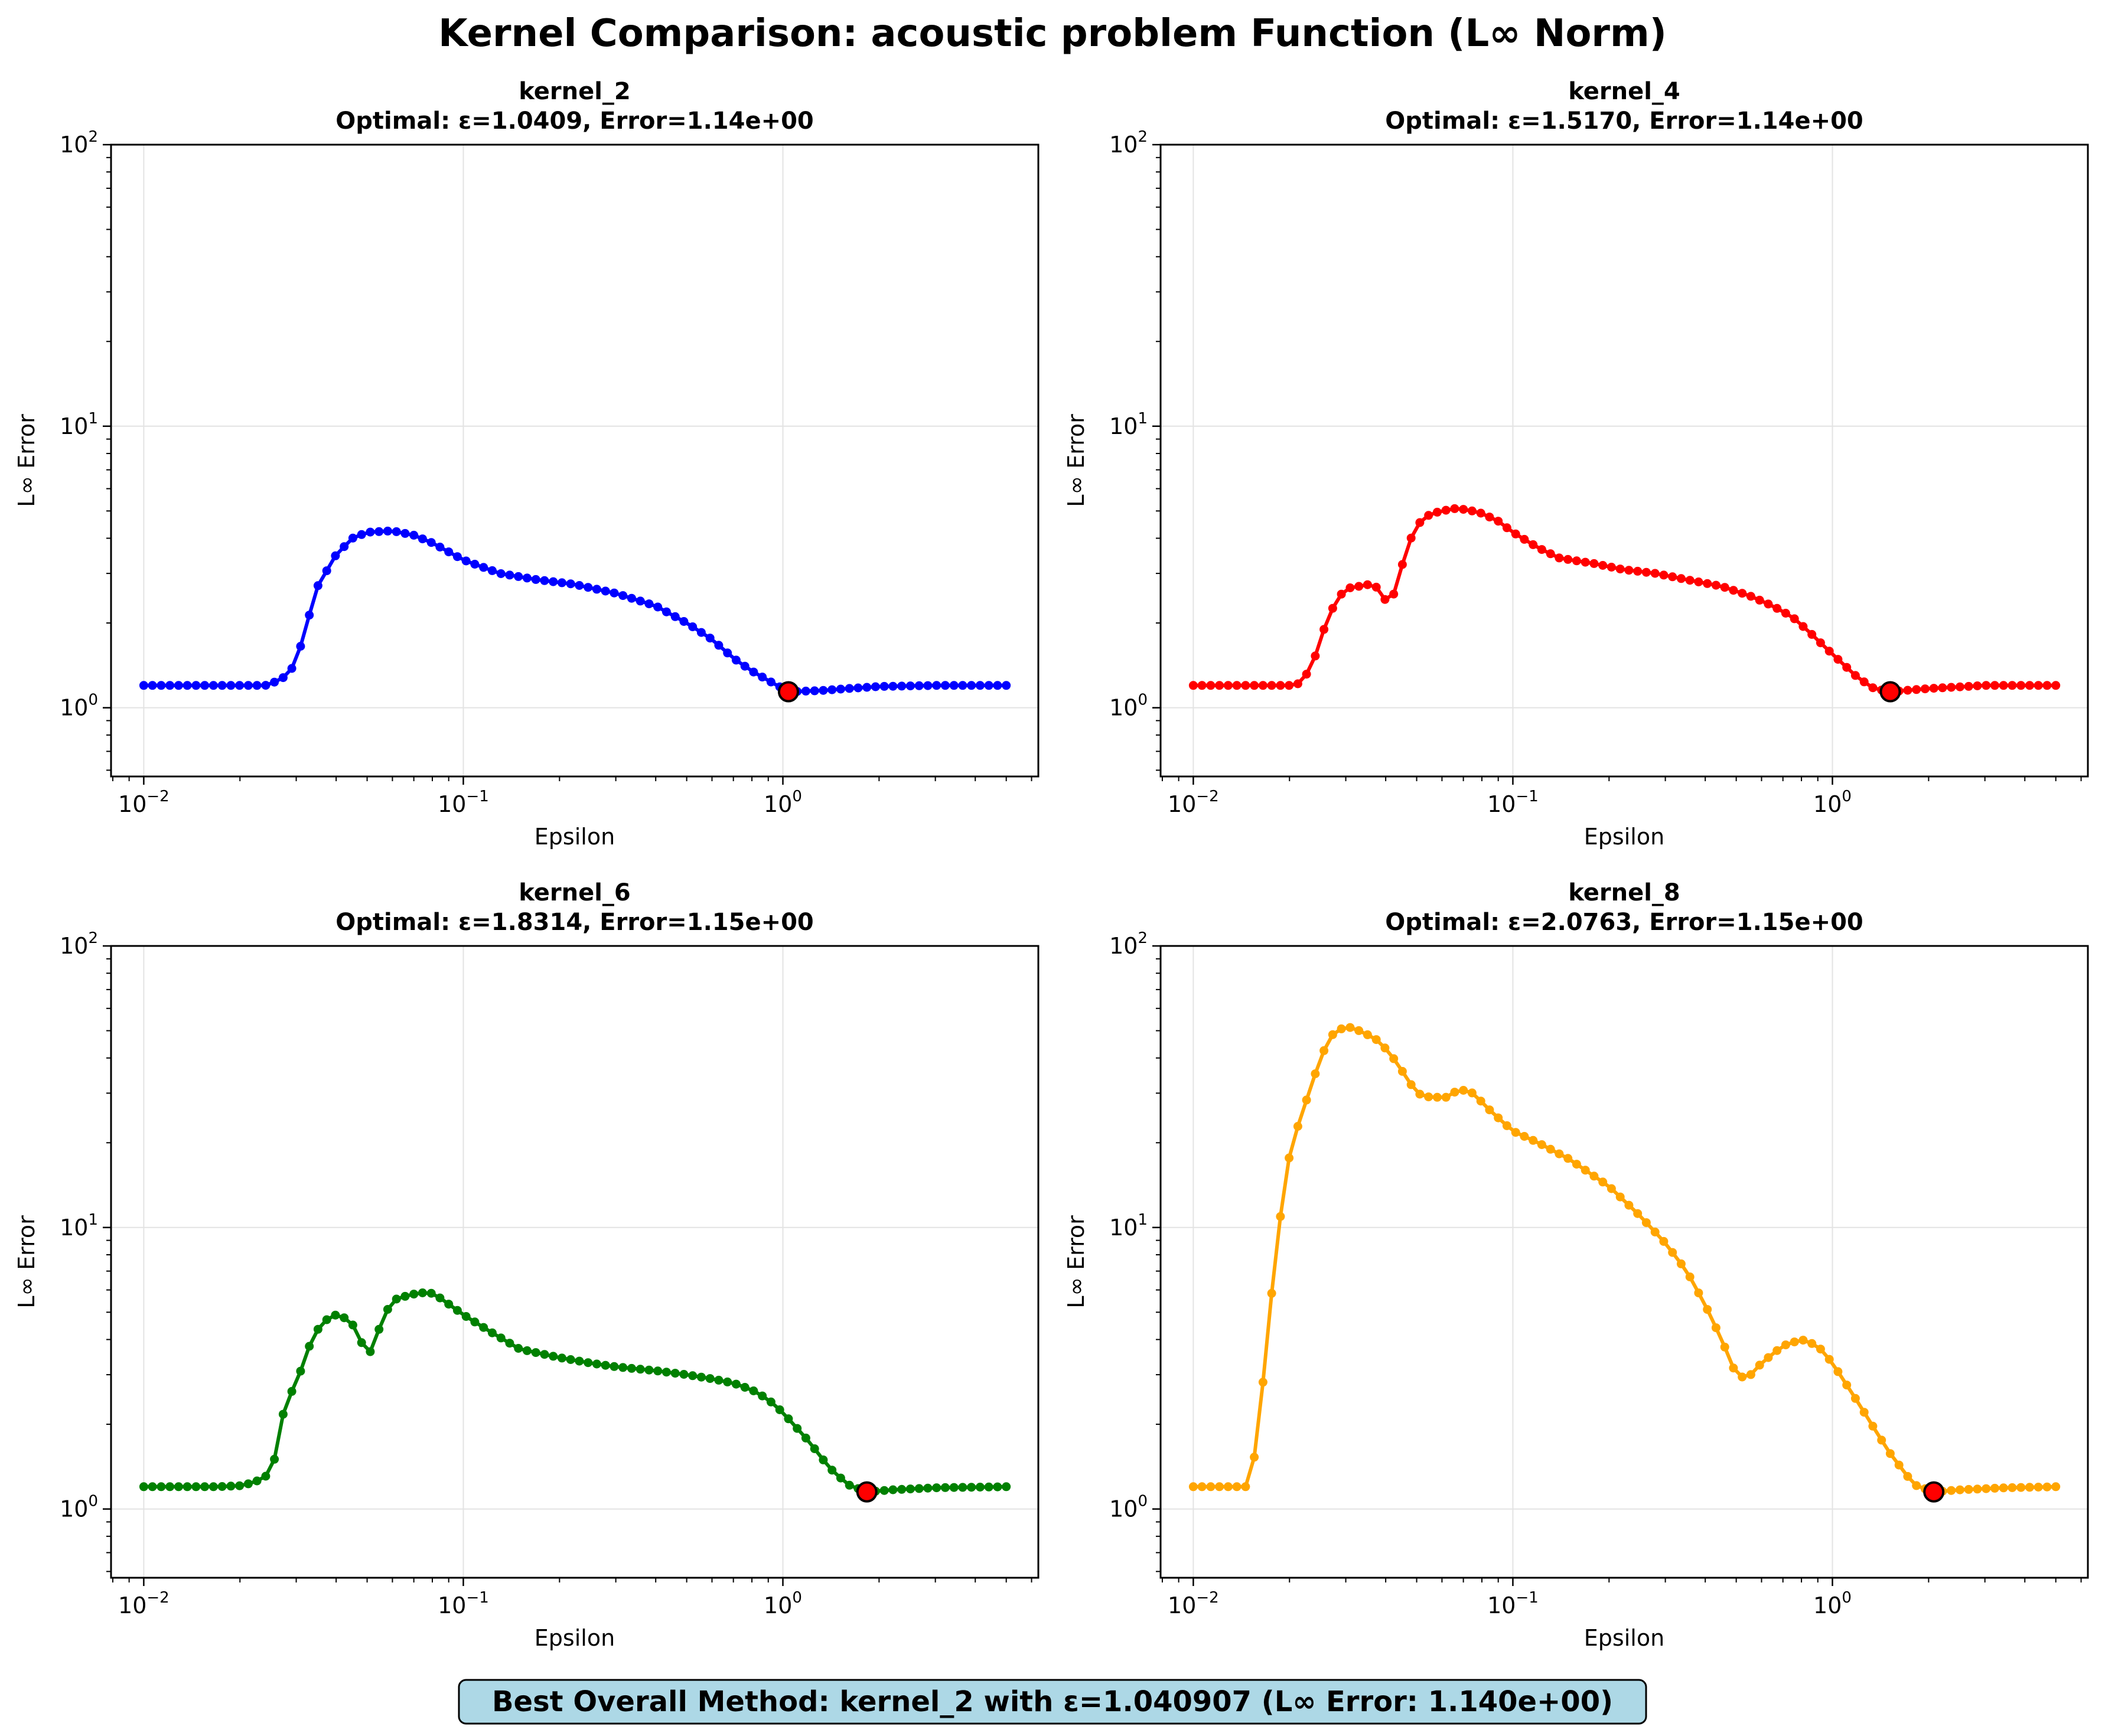 The width and height of the screenshot is (2105, 1736). Describe the element at coordinates (79, 706) in the screenshot. I see `y-tick-label: 10⁰` at that location.